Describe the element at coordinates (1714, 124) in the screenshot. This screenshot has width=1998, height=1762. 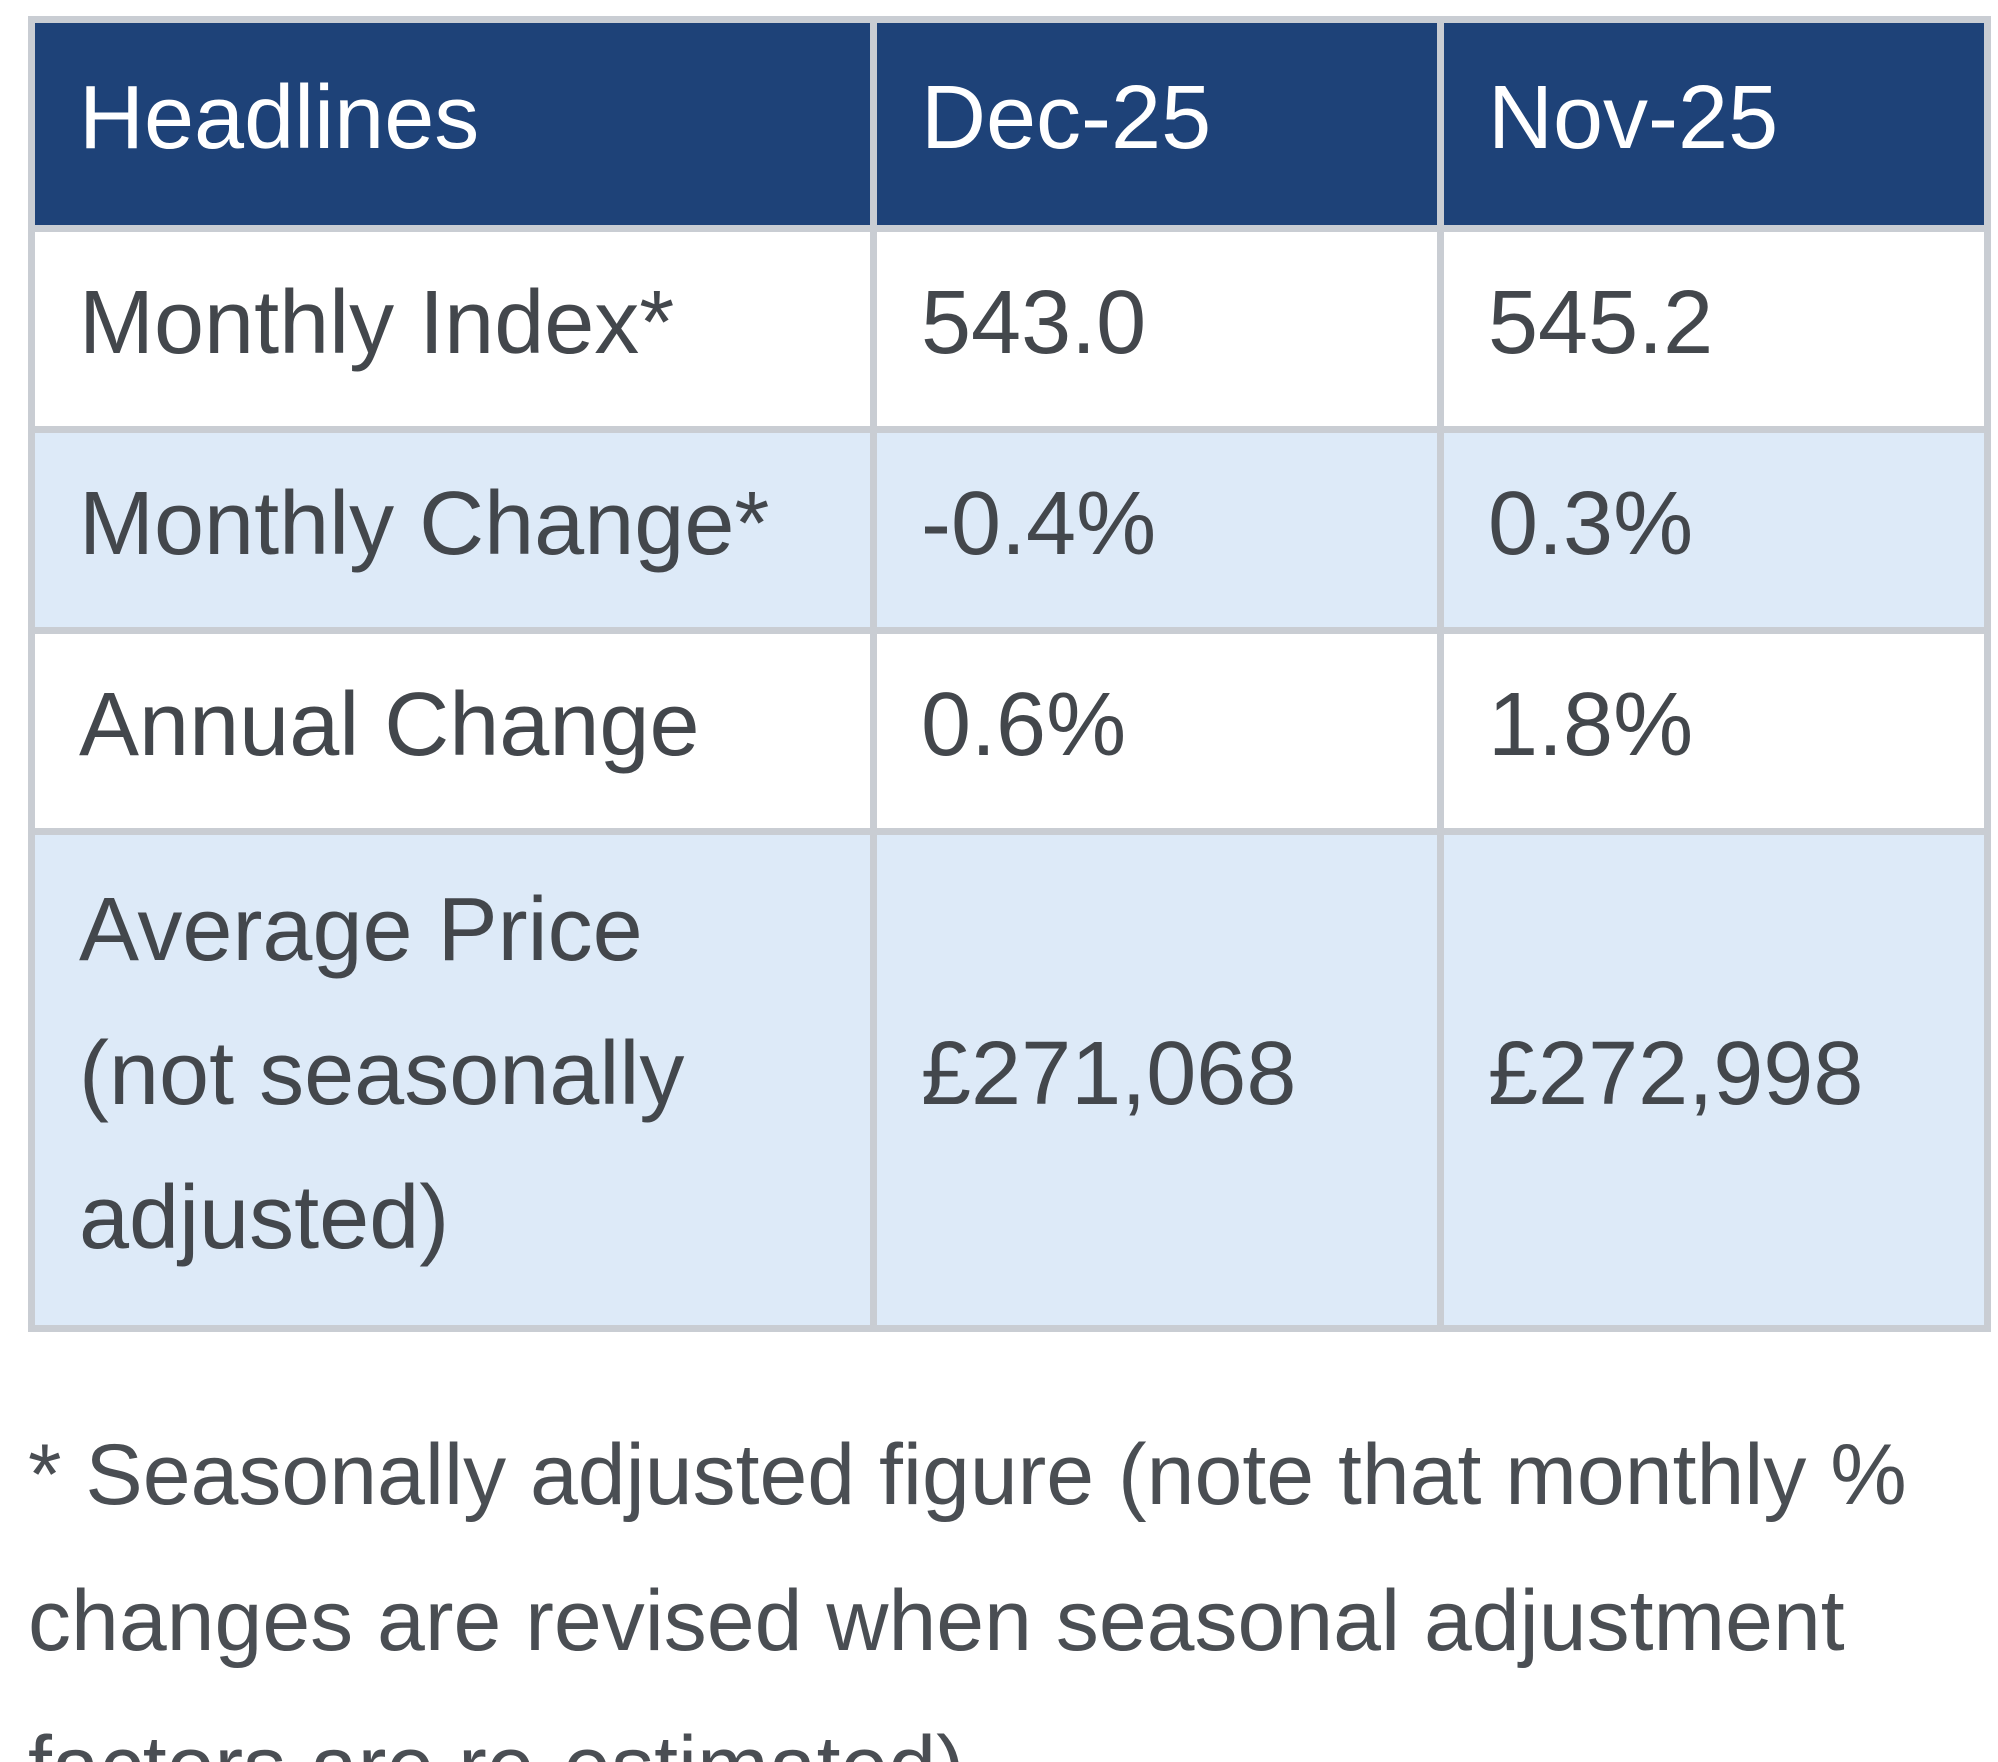
I see `header-cell-nov-25: Nov-25` at that location.